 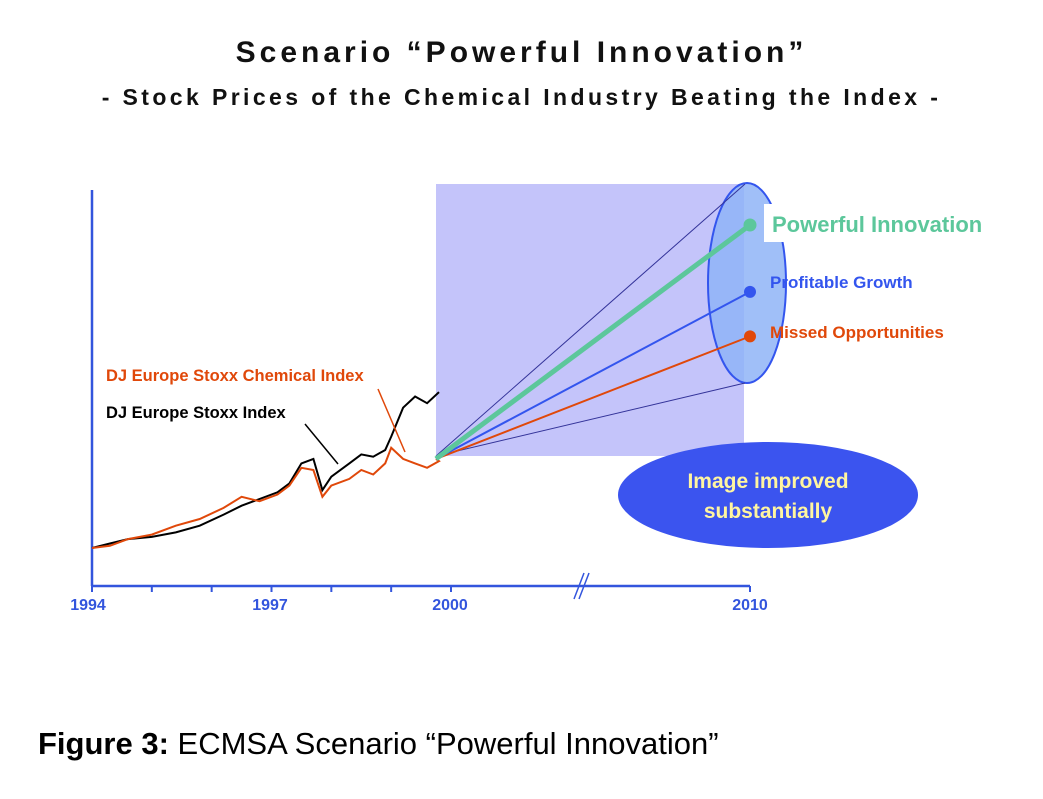 I want to click on caption-label: Figure 3:, so click(x=103, y=743).